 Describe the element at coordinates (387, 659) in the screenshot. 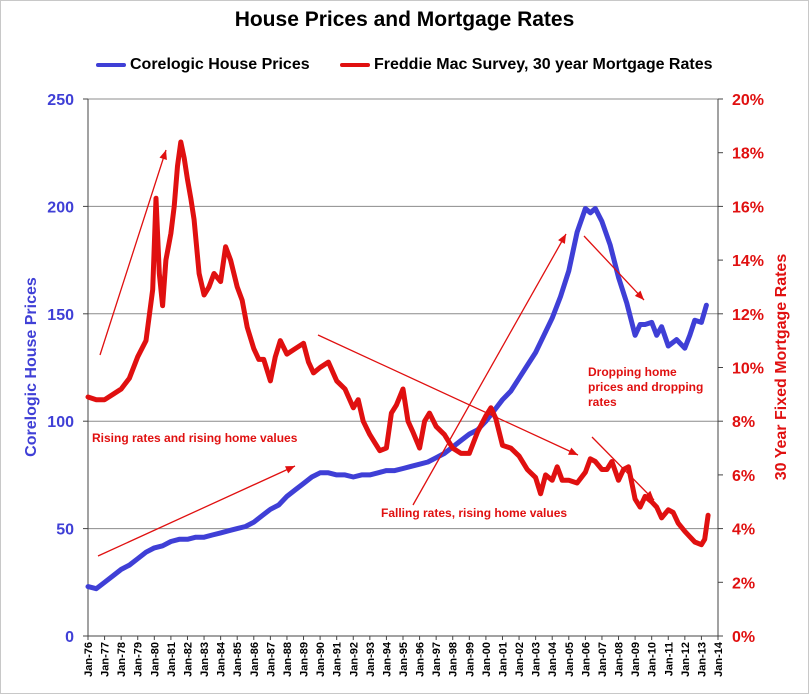

I see `x-tick-label: Jan-94` at that location.